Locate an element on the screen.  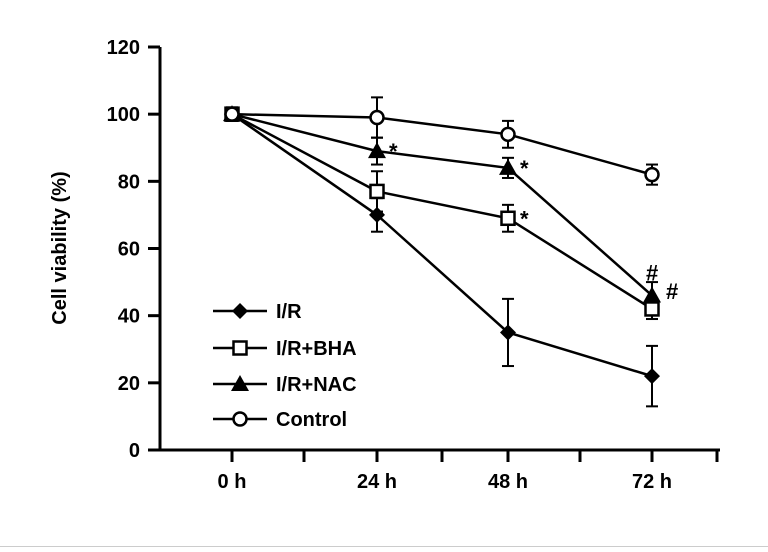
x-tick-label: 0 h is located at coordinates (232, 482).